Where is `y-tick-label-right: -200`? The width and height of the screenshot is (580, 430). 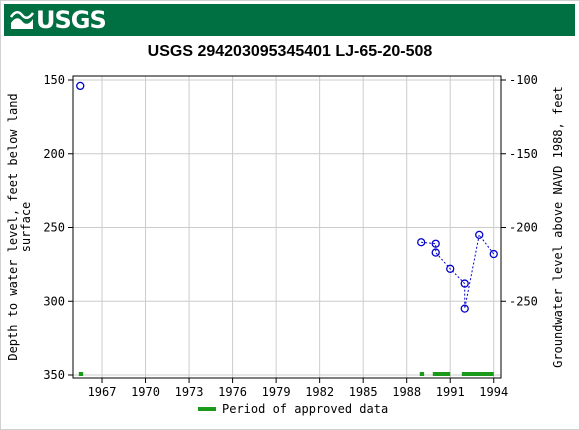 y-tick-label-right: -200 is located at coordinates (523, 228).